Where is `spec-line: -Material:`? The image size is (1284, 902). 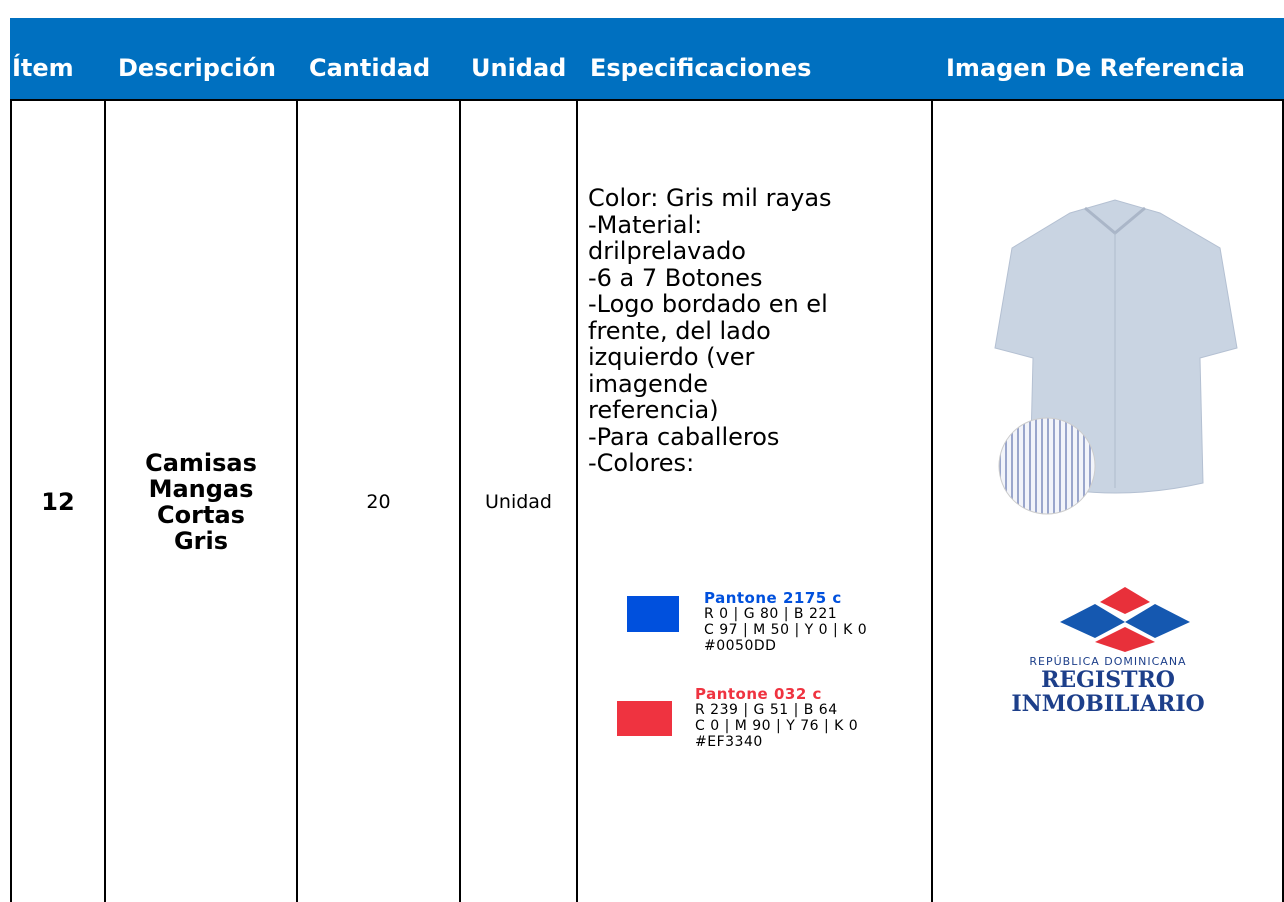
spec-line: -Material: is located at coordinates (645, 224).